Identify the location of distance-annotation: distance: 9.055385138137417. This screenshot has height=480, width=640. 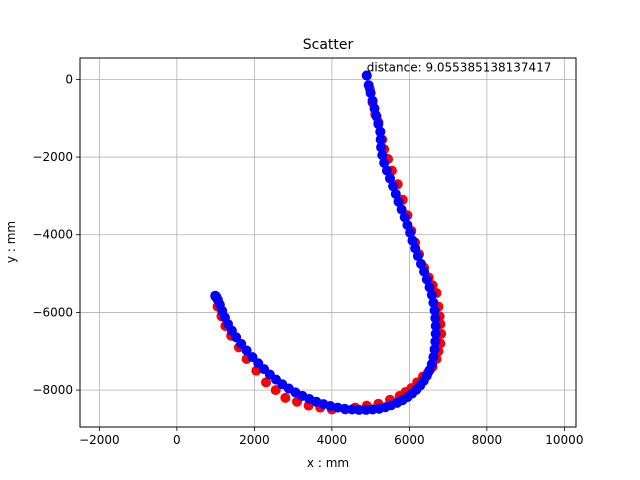
(459, 67).